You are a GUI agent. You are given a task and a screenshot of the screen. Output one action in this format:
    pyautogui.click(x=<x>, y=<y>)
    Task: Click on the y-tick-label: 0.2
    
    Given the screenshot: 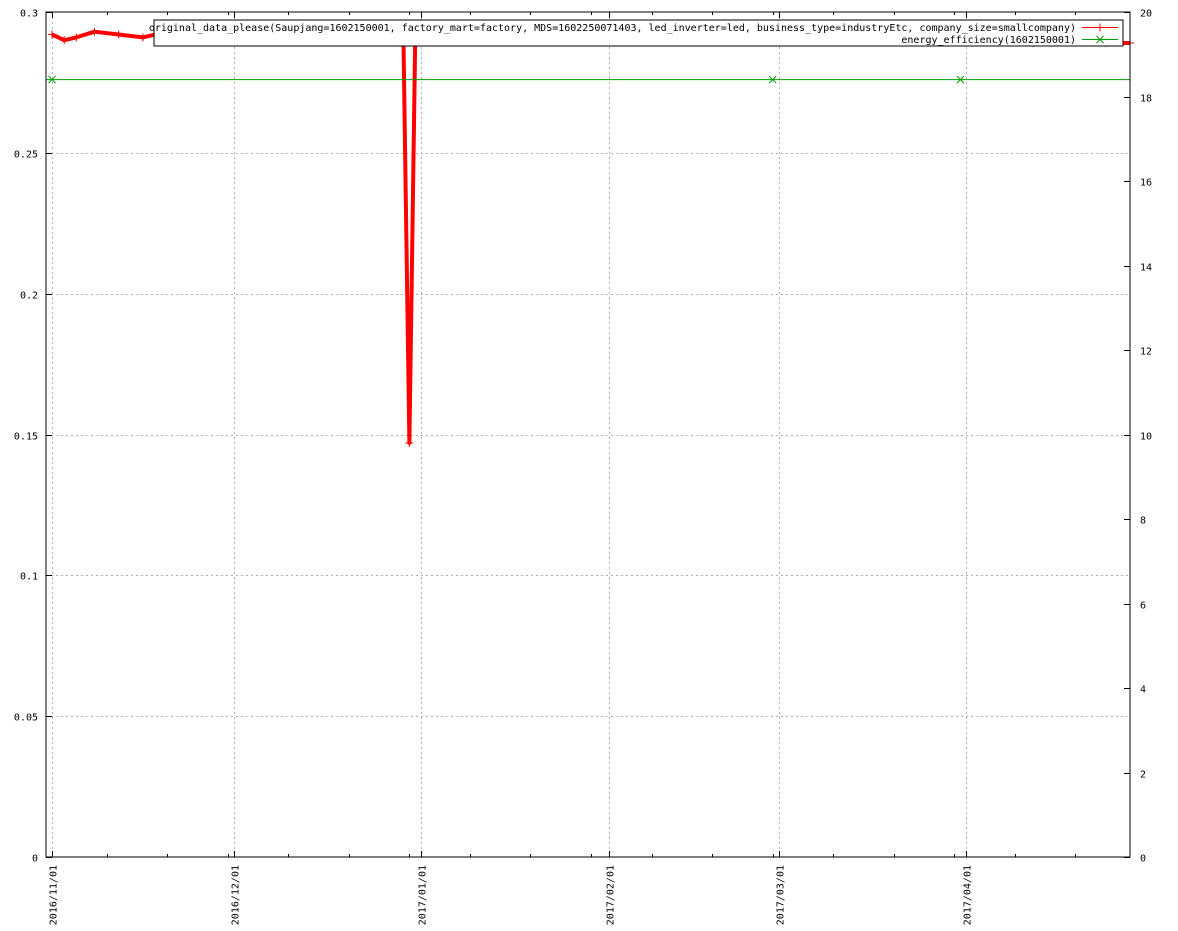 What is the action you would take?
    pyautogui.click(x=29, y=296)
    